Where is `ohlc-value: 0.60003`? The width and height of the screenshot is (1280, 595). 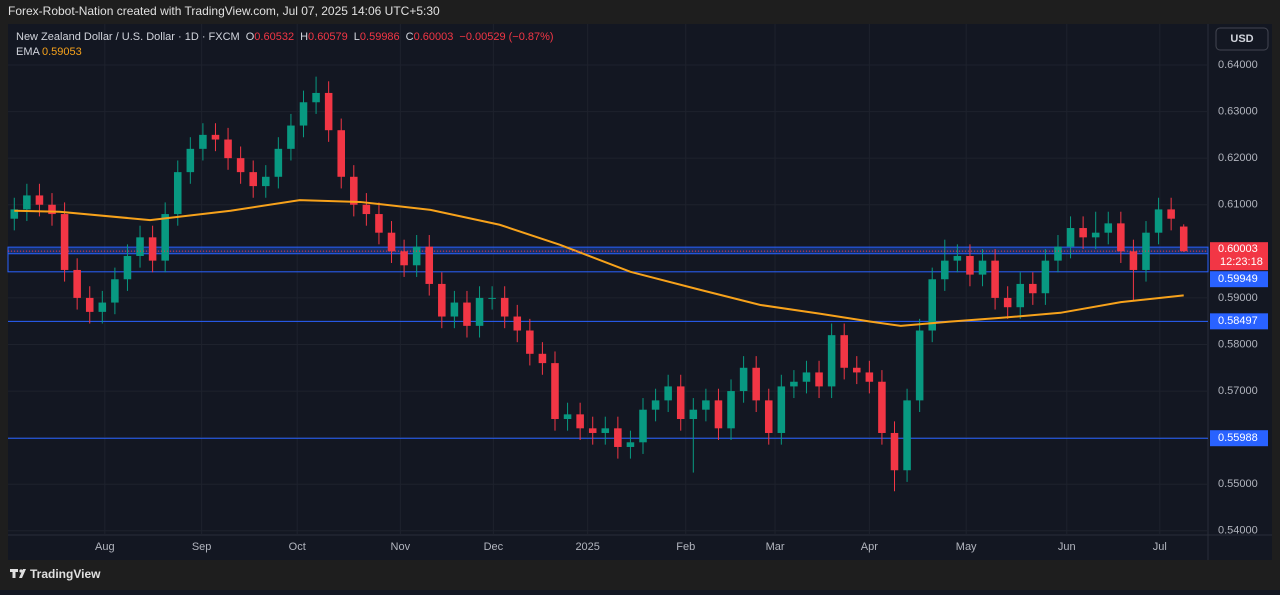
ohlc-value: 0.60003 is located at coordinates (434, 37).